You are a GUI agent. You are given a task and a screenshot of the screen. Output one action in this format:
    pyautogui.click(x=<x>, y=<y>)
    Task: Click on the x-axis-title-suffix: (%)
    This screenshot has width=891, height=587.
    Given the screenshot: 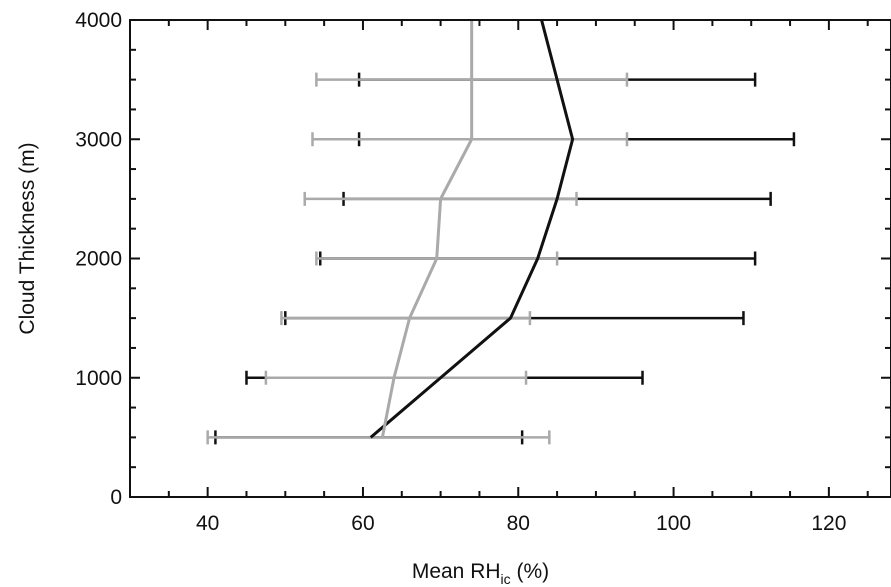 What is the action you would take?
    pyautogui.click(x=530, y=571)
    